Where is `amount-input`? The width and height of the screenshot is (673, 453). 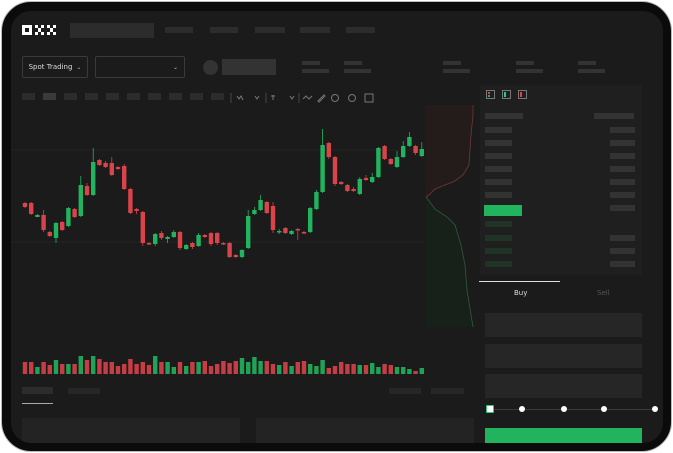
amount-input is located at coordinates (563, 356).